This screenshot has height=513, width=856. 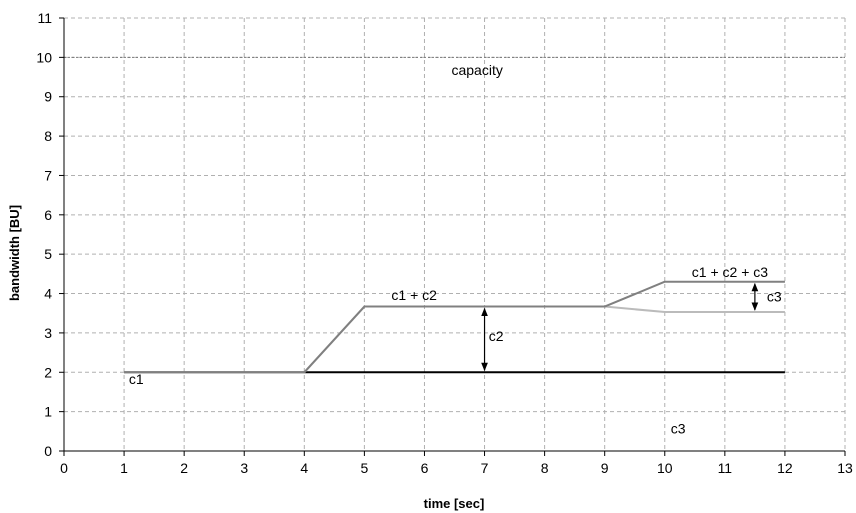 What do you see at coordinates (485, 468) in the screenshot?
I see `x-tick-label: 7` at bounding box center [485, 468].